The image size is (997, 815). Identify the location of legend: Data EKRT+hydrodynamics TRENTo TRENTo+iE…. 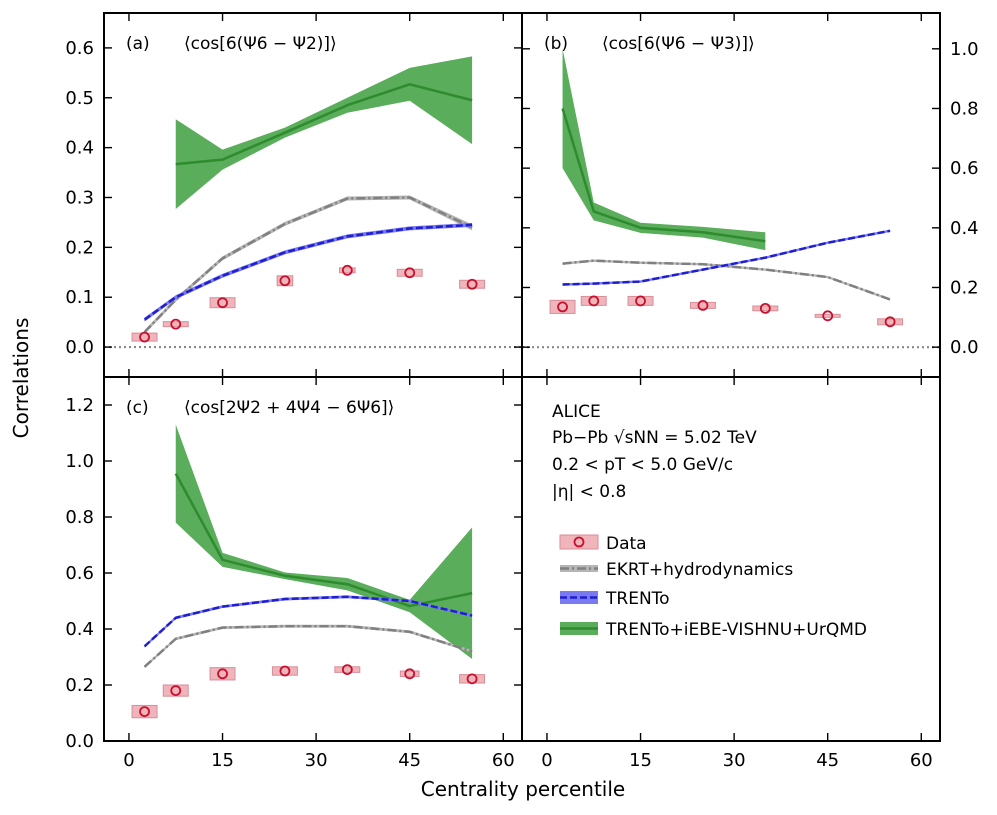
(713, 587).